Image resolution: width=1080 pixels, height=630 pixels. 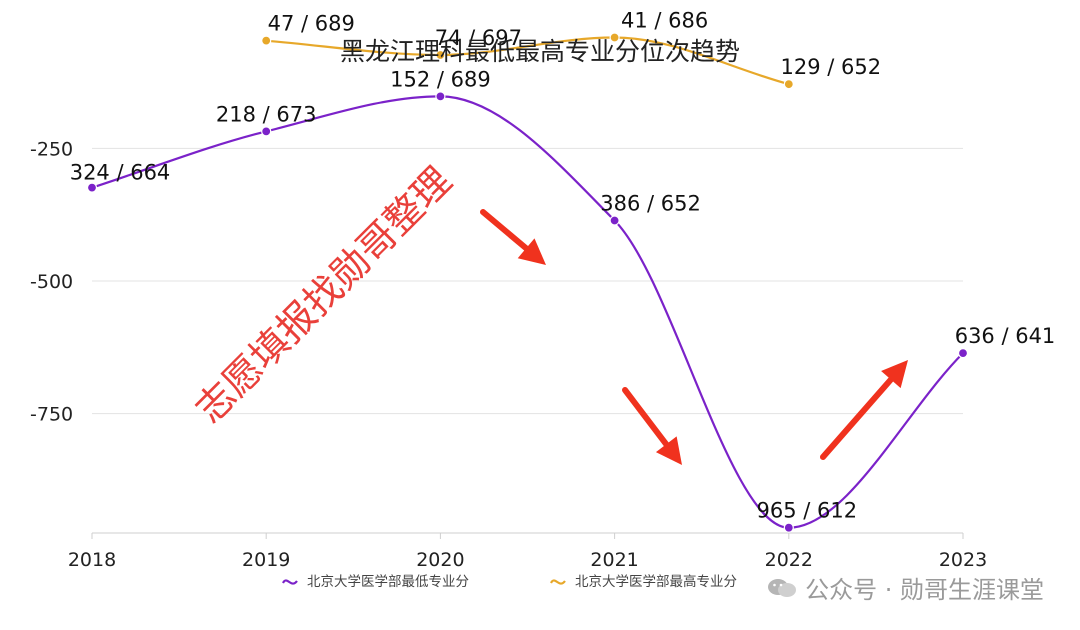 I want to click on legend-item: 北京大学医学部最低专业分, so click(x=375, y=582).